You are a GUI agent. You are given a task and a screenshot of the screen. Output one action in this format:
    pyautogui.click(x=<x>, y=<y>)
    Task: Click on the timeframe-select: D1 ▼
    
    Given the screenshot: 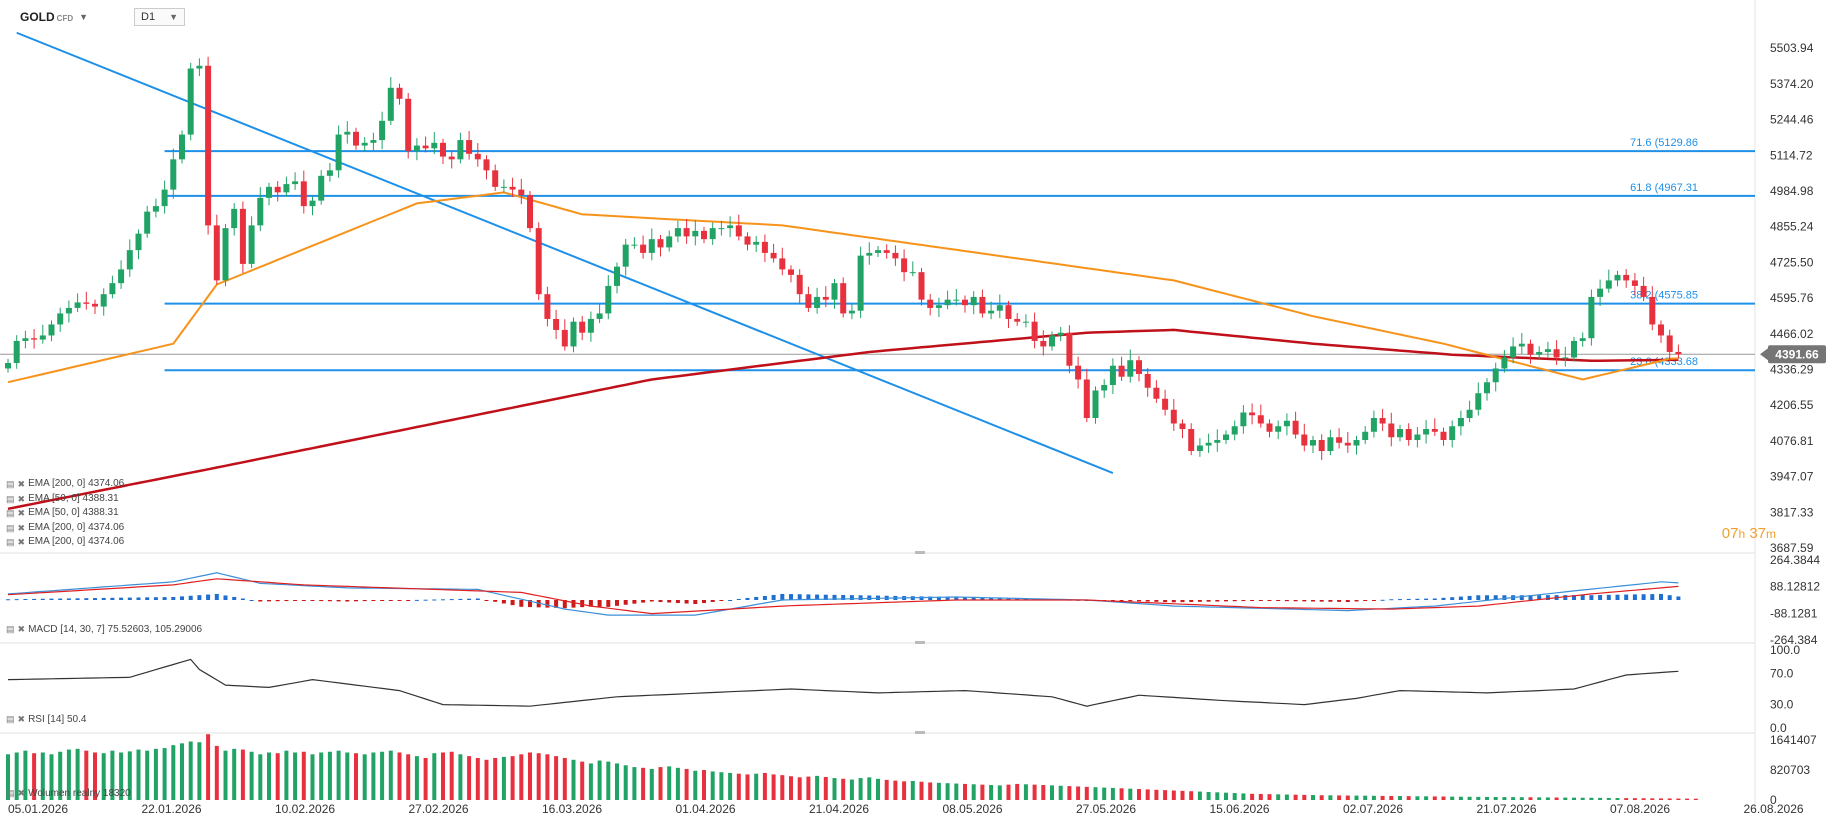 What is the action you would take?
    pyautogui.click(x=160, y=17)
    